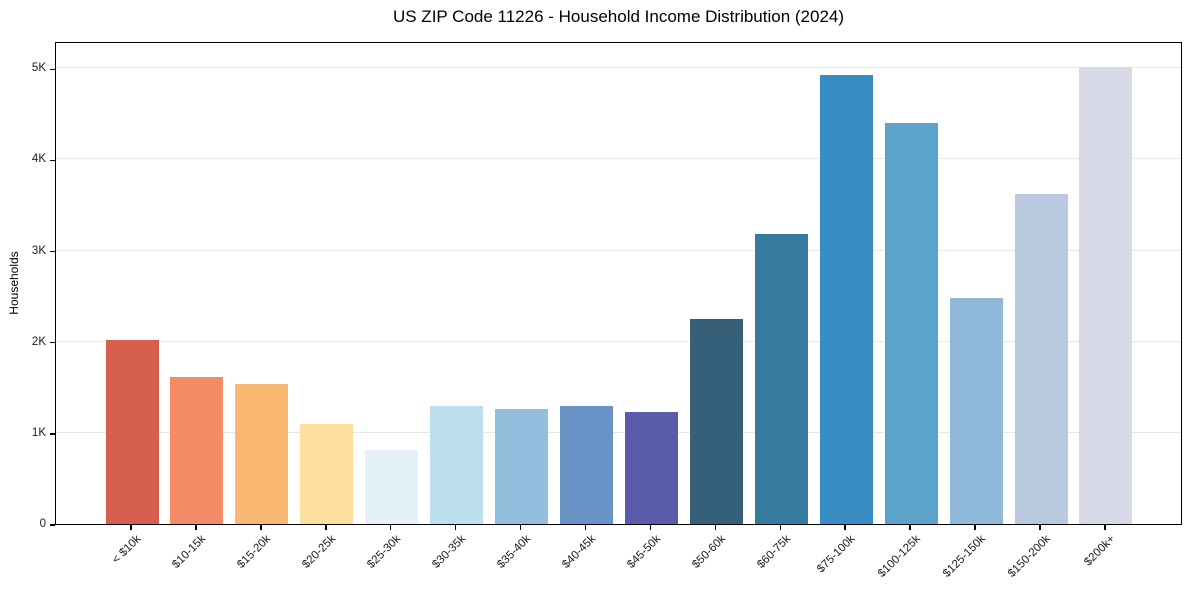  I want to click on x-tick-label-text: $60-75k, so click(773, 552).